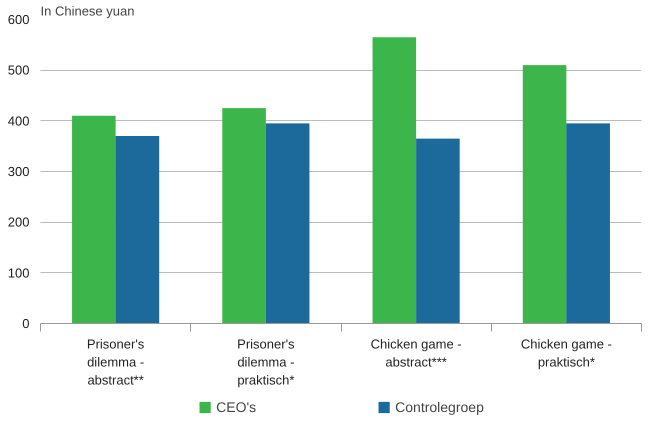 The image size is (651, 428). What do you see at coordinates (19, 272) in the screenshot?
I see `y-tick-label: 100` at bounding box center [19, 272].